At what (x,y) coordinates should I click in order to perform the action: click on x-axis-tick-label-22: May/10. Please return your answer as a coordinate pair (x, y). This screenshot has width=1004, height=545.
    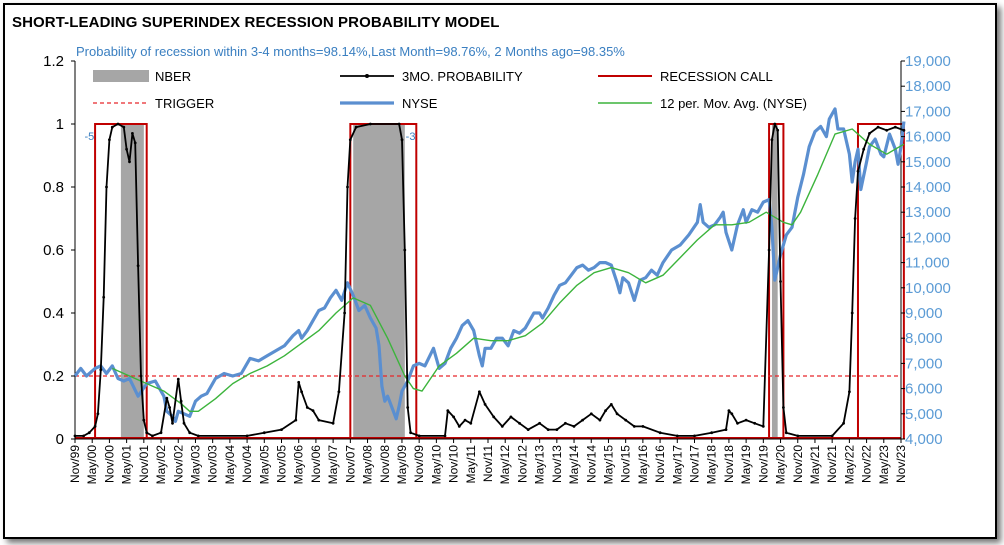
    Looking at the image, I should click on (436, 465).